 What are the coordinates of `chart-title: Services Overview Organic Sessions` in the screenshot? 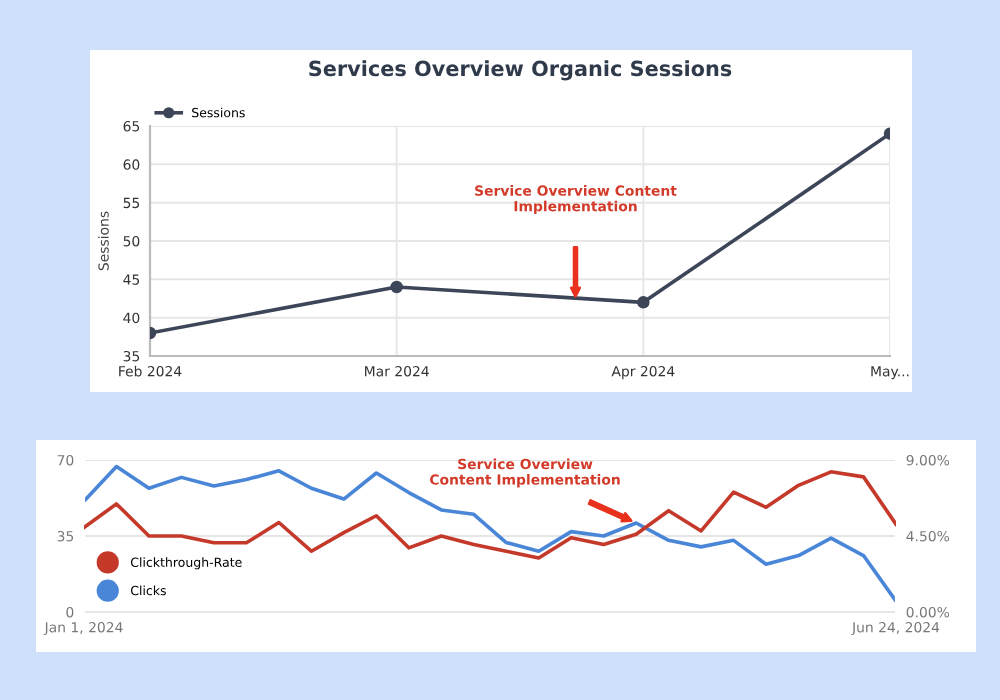 It's located at (520, 70).